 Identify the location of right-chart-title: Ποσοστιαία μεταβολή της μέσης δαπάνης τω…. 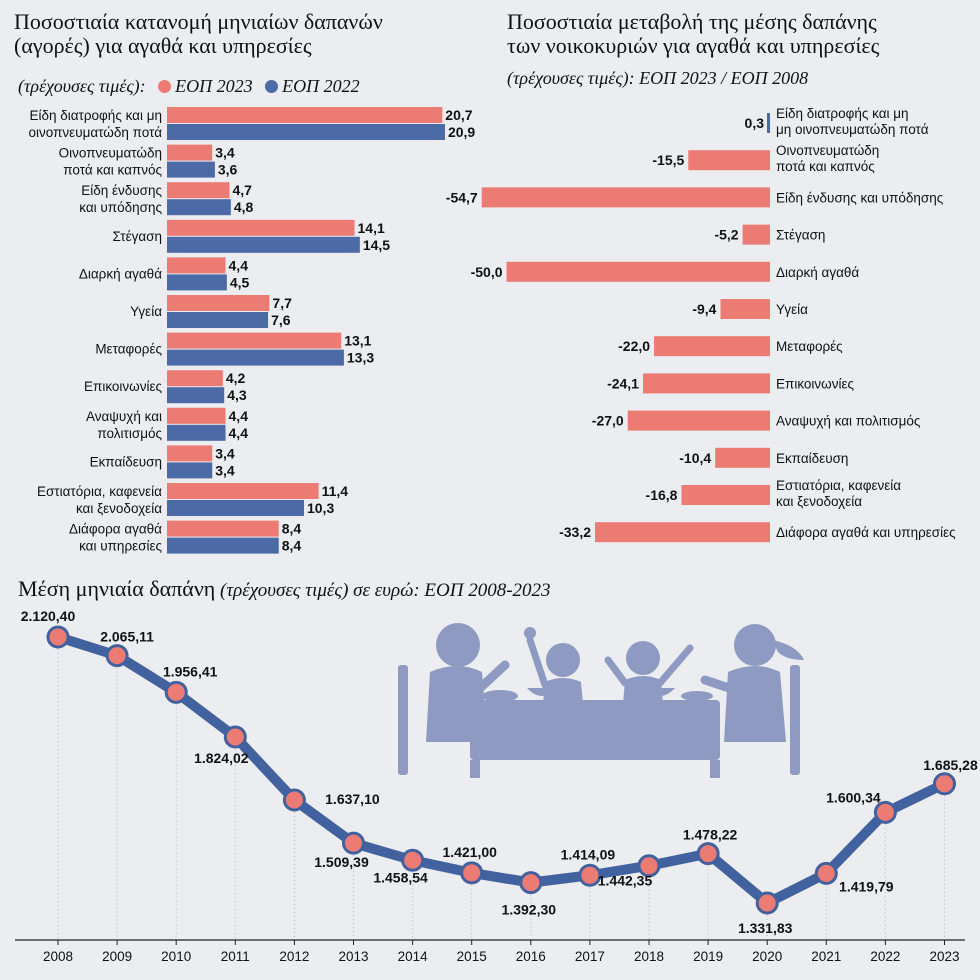
(693, 34).